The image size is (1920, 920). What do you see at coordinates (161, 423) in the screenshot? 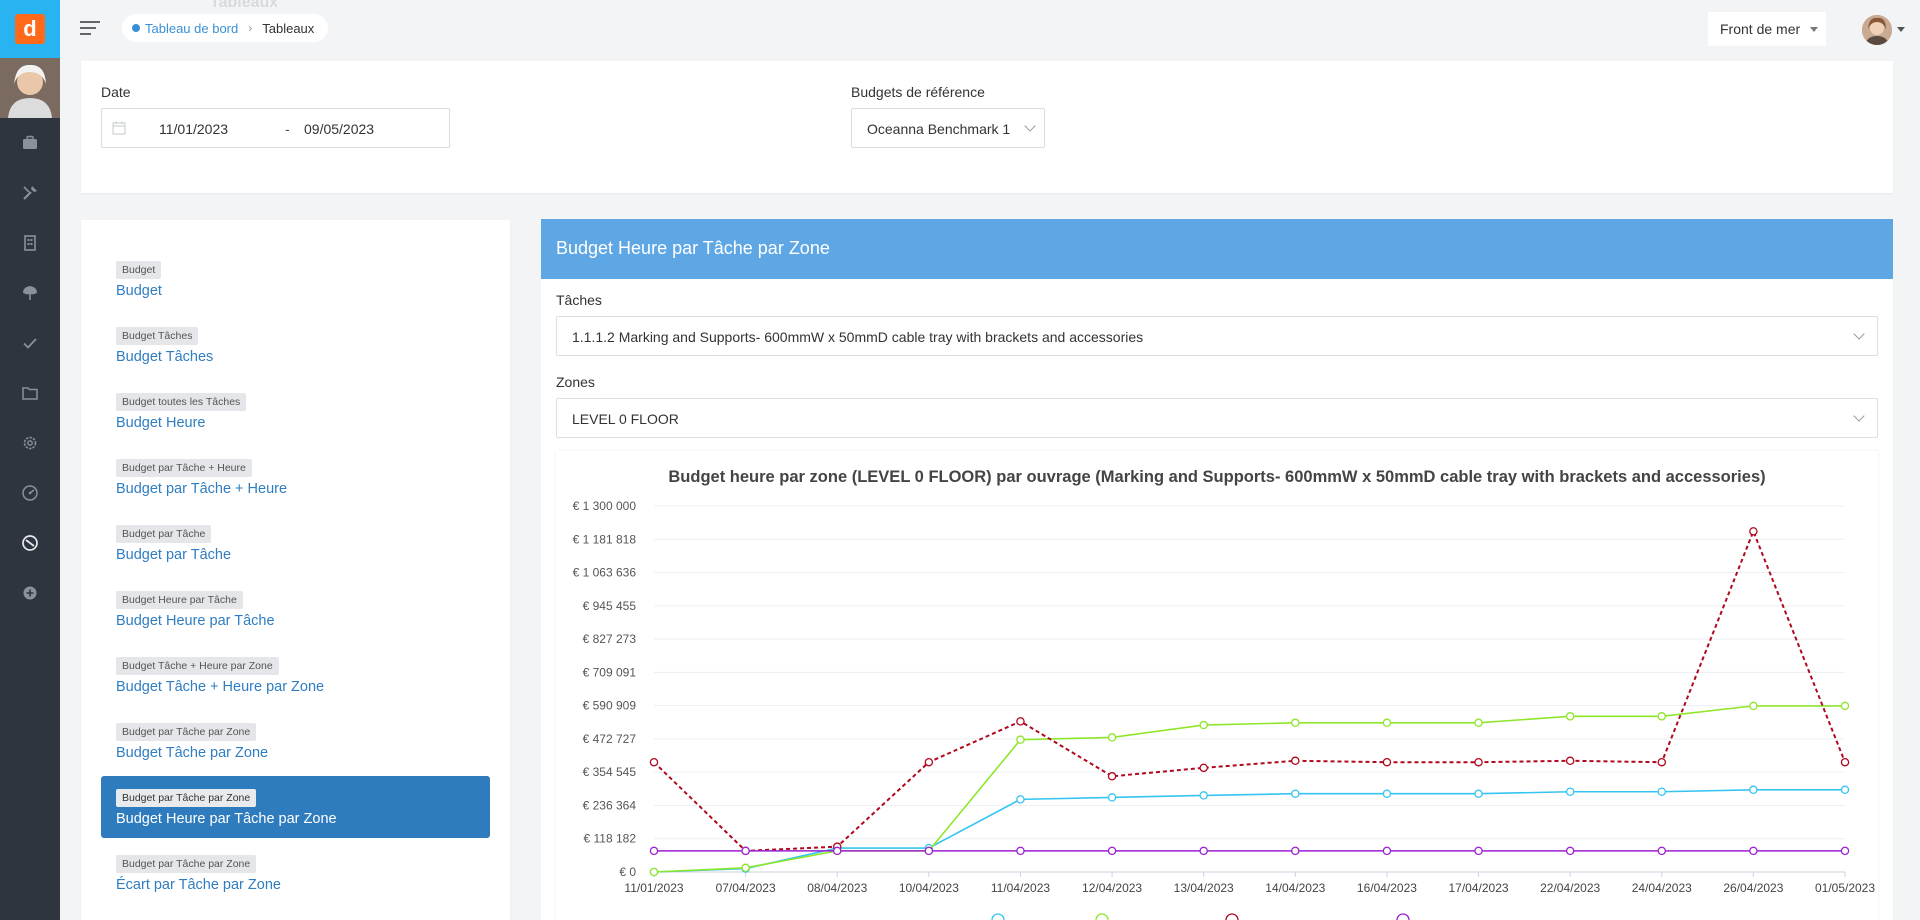
I see `report-link: Budget Heure` at bounding box center [161, 423].